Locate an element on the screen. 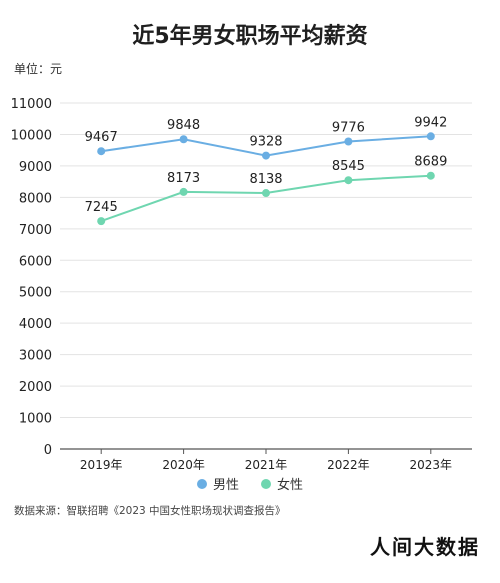 This screenshot has height=583, width=500. y-tick-label: 11000 is located at coordinates (31, 104).